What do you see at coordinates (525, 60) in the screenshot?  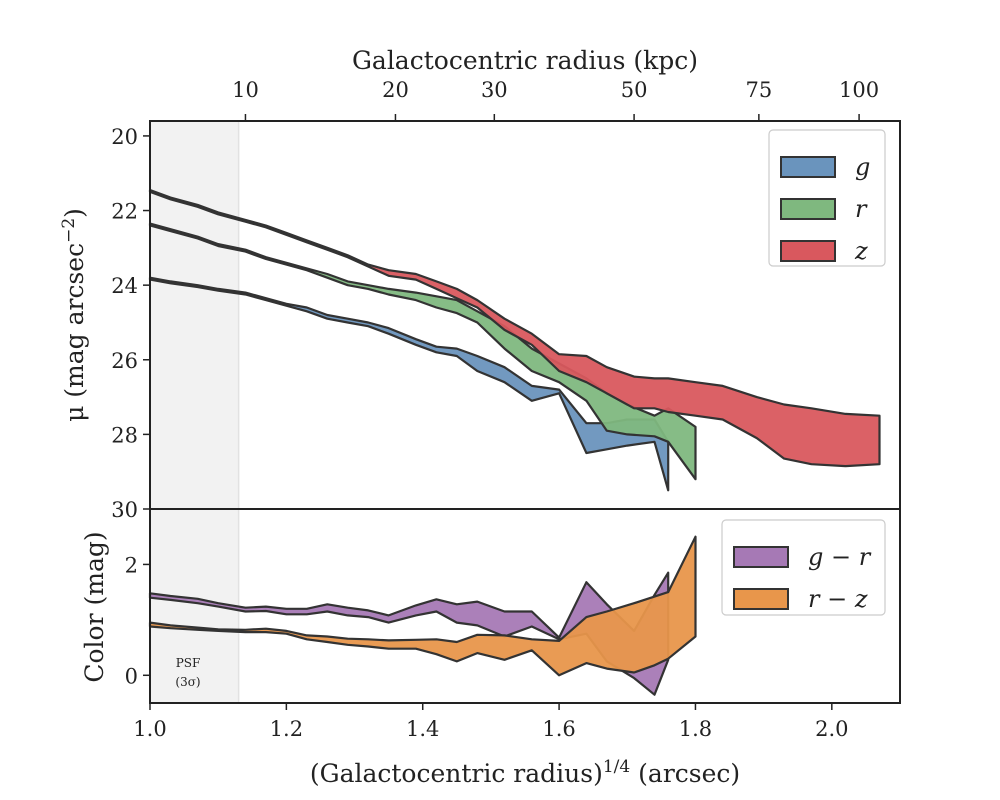 I see `top-axis-title: Galactocentric radius (kpc)` at bounding box center [525, 60].